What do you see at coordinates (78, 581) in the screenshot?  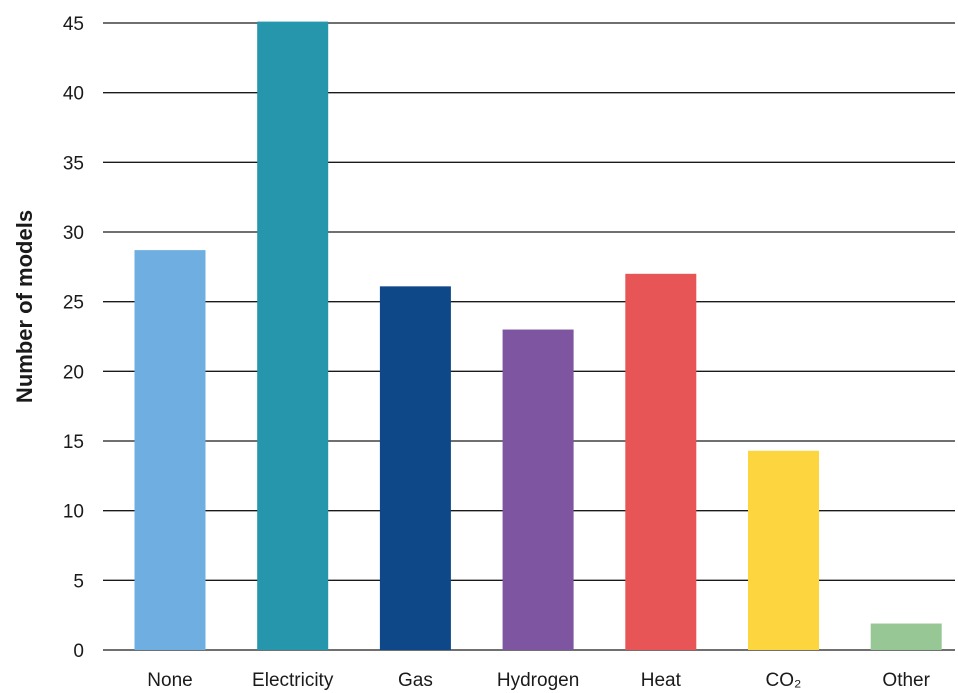 I see `y-tick-label: 5` at bounding box center [78, 581].